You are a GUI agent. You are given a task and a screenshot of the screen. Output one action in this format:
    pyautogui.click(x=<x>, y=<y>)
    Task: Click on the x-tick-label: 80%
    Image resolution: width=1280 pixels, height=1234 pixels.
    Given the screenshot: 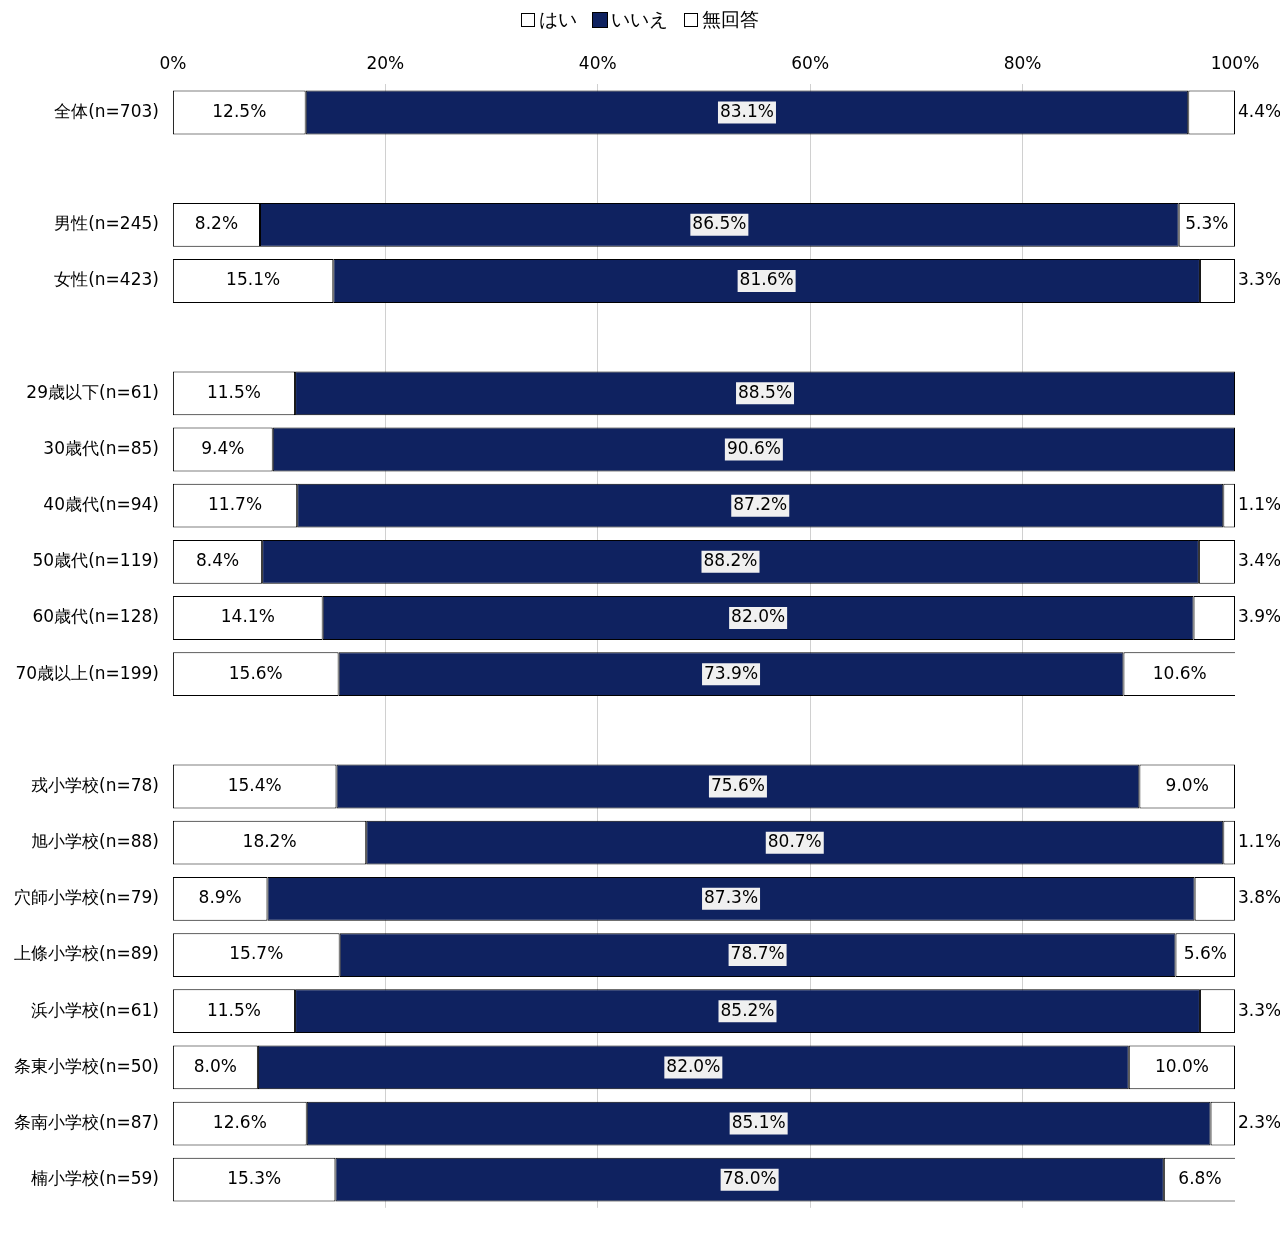 What is the action you would take?
    pyautogui.click(x=1022, y=62)
    